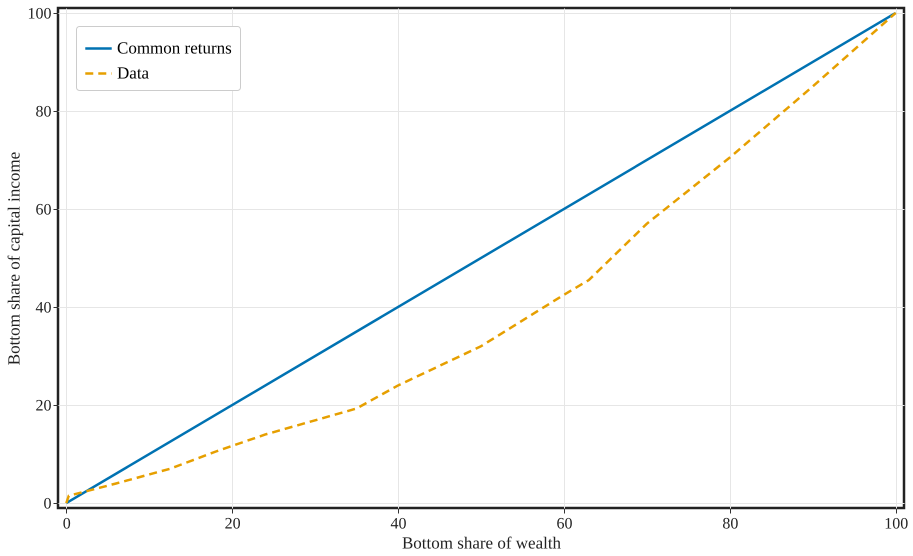  What do you see at coordinates (40, 13) in the screenshot?
I see `y-tick-label: 100` at bounding box center [40, 13].